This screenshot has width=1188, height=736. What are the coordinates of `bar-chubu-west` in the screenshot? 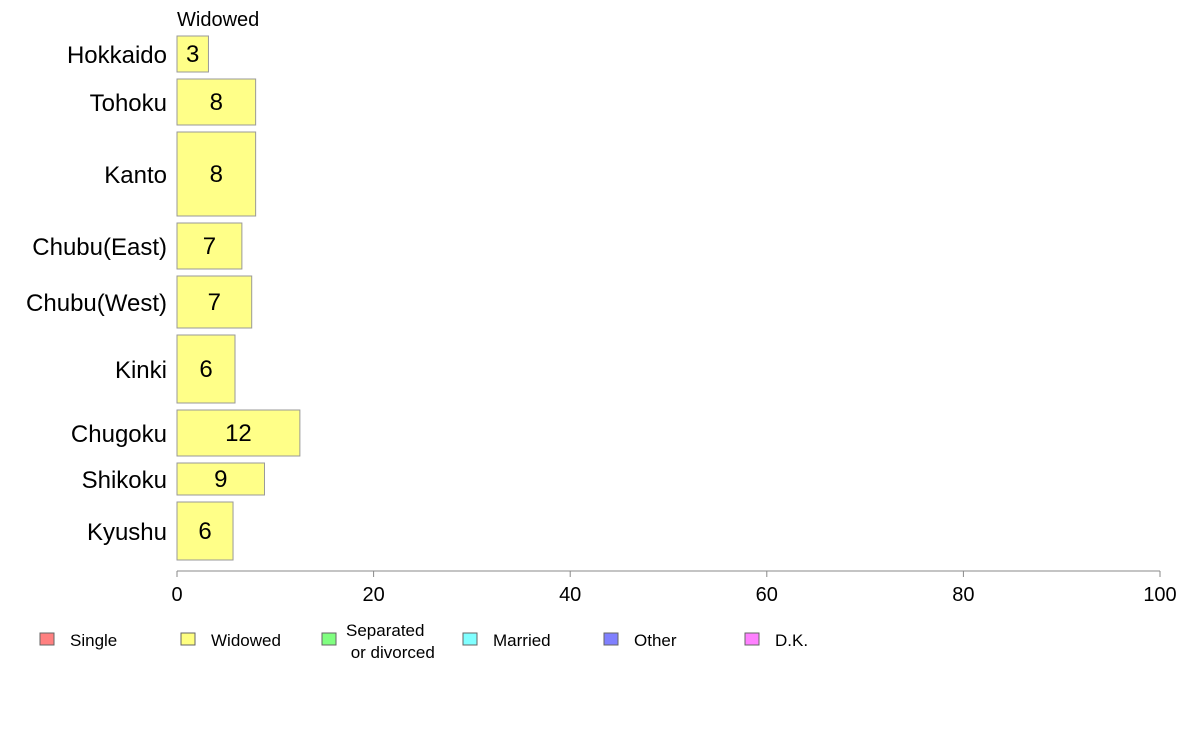 It's located at (214, 302).